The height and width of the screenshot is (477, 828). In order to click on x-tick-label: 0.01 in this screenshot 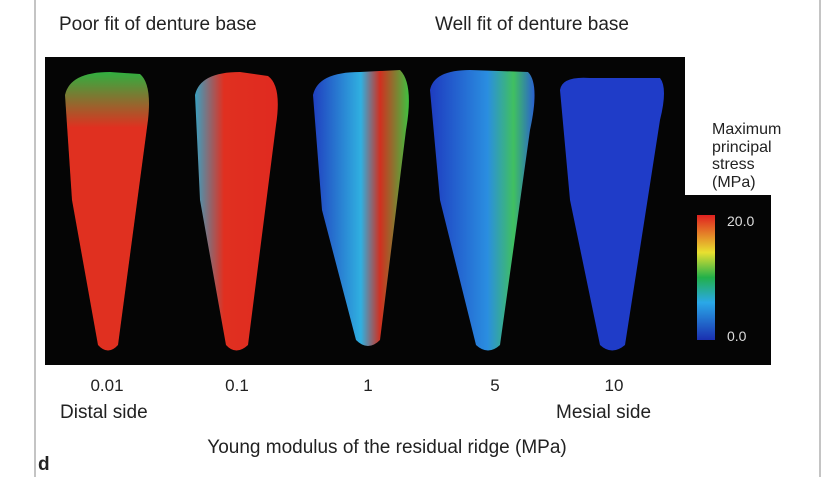, I will do `click(106, 385)`.